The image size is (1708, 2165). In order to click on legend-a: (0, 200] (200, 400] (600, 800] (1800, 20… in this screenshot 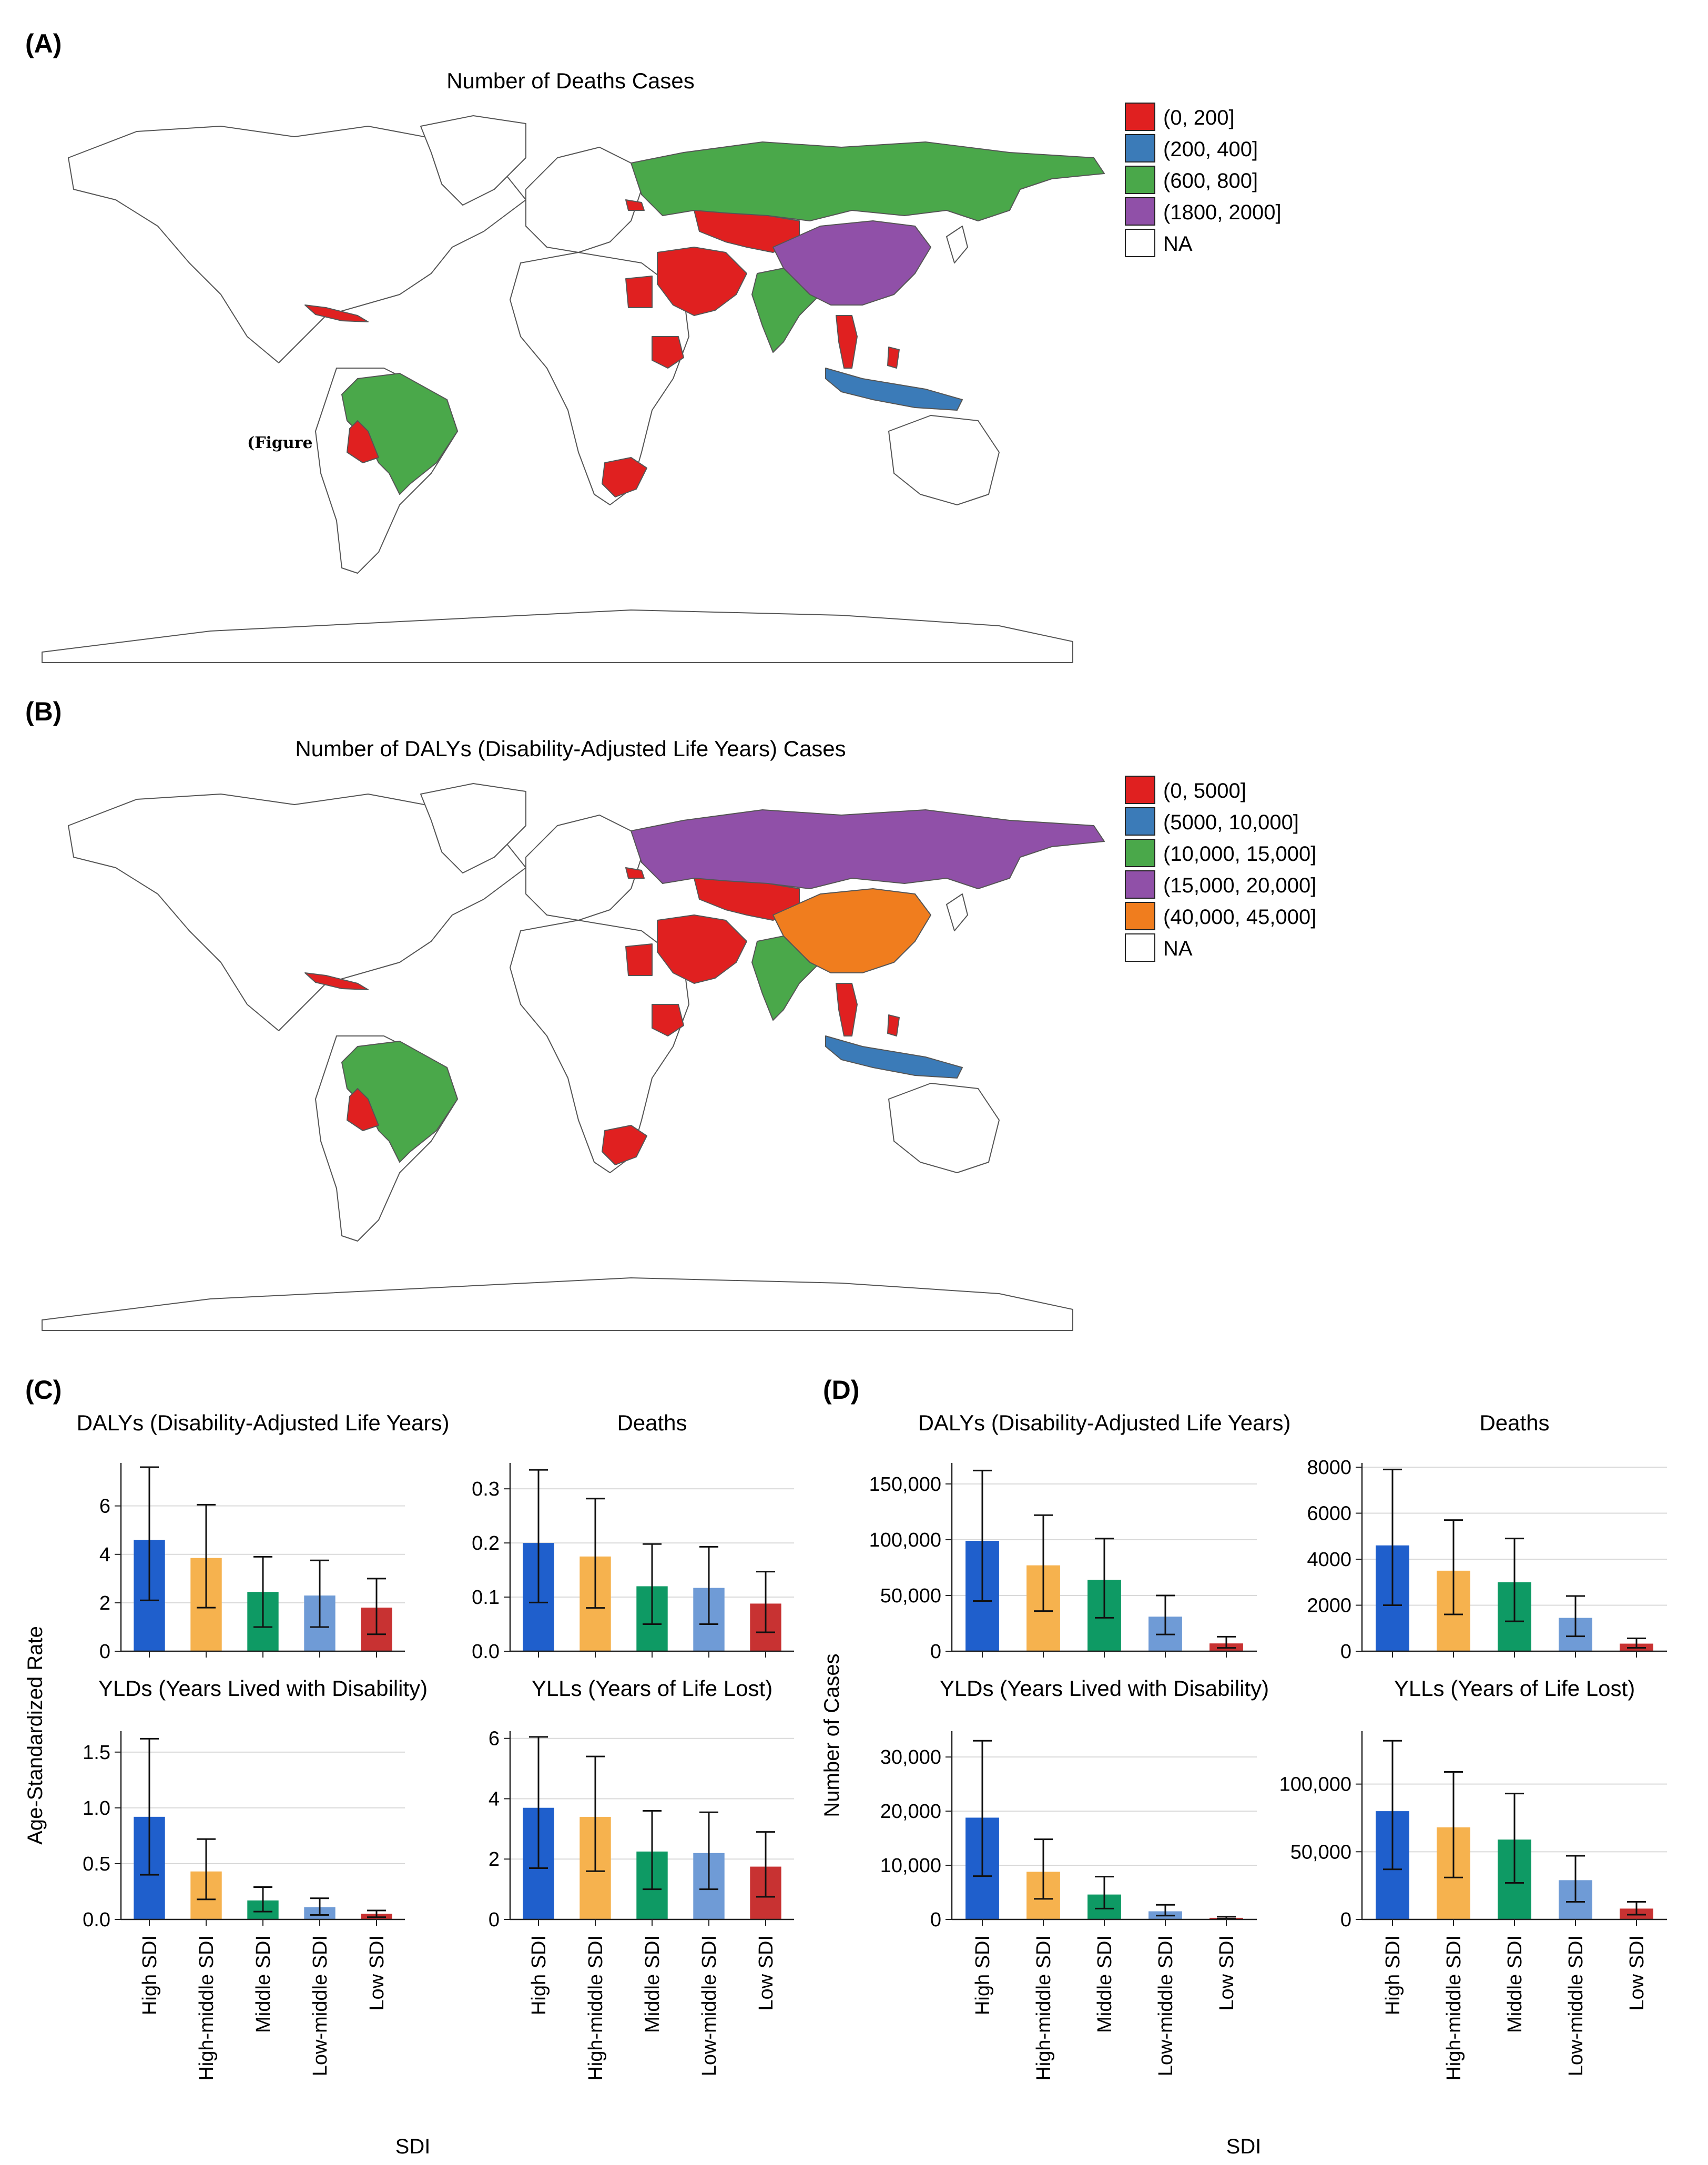, I will do `click(1203, 180)`.